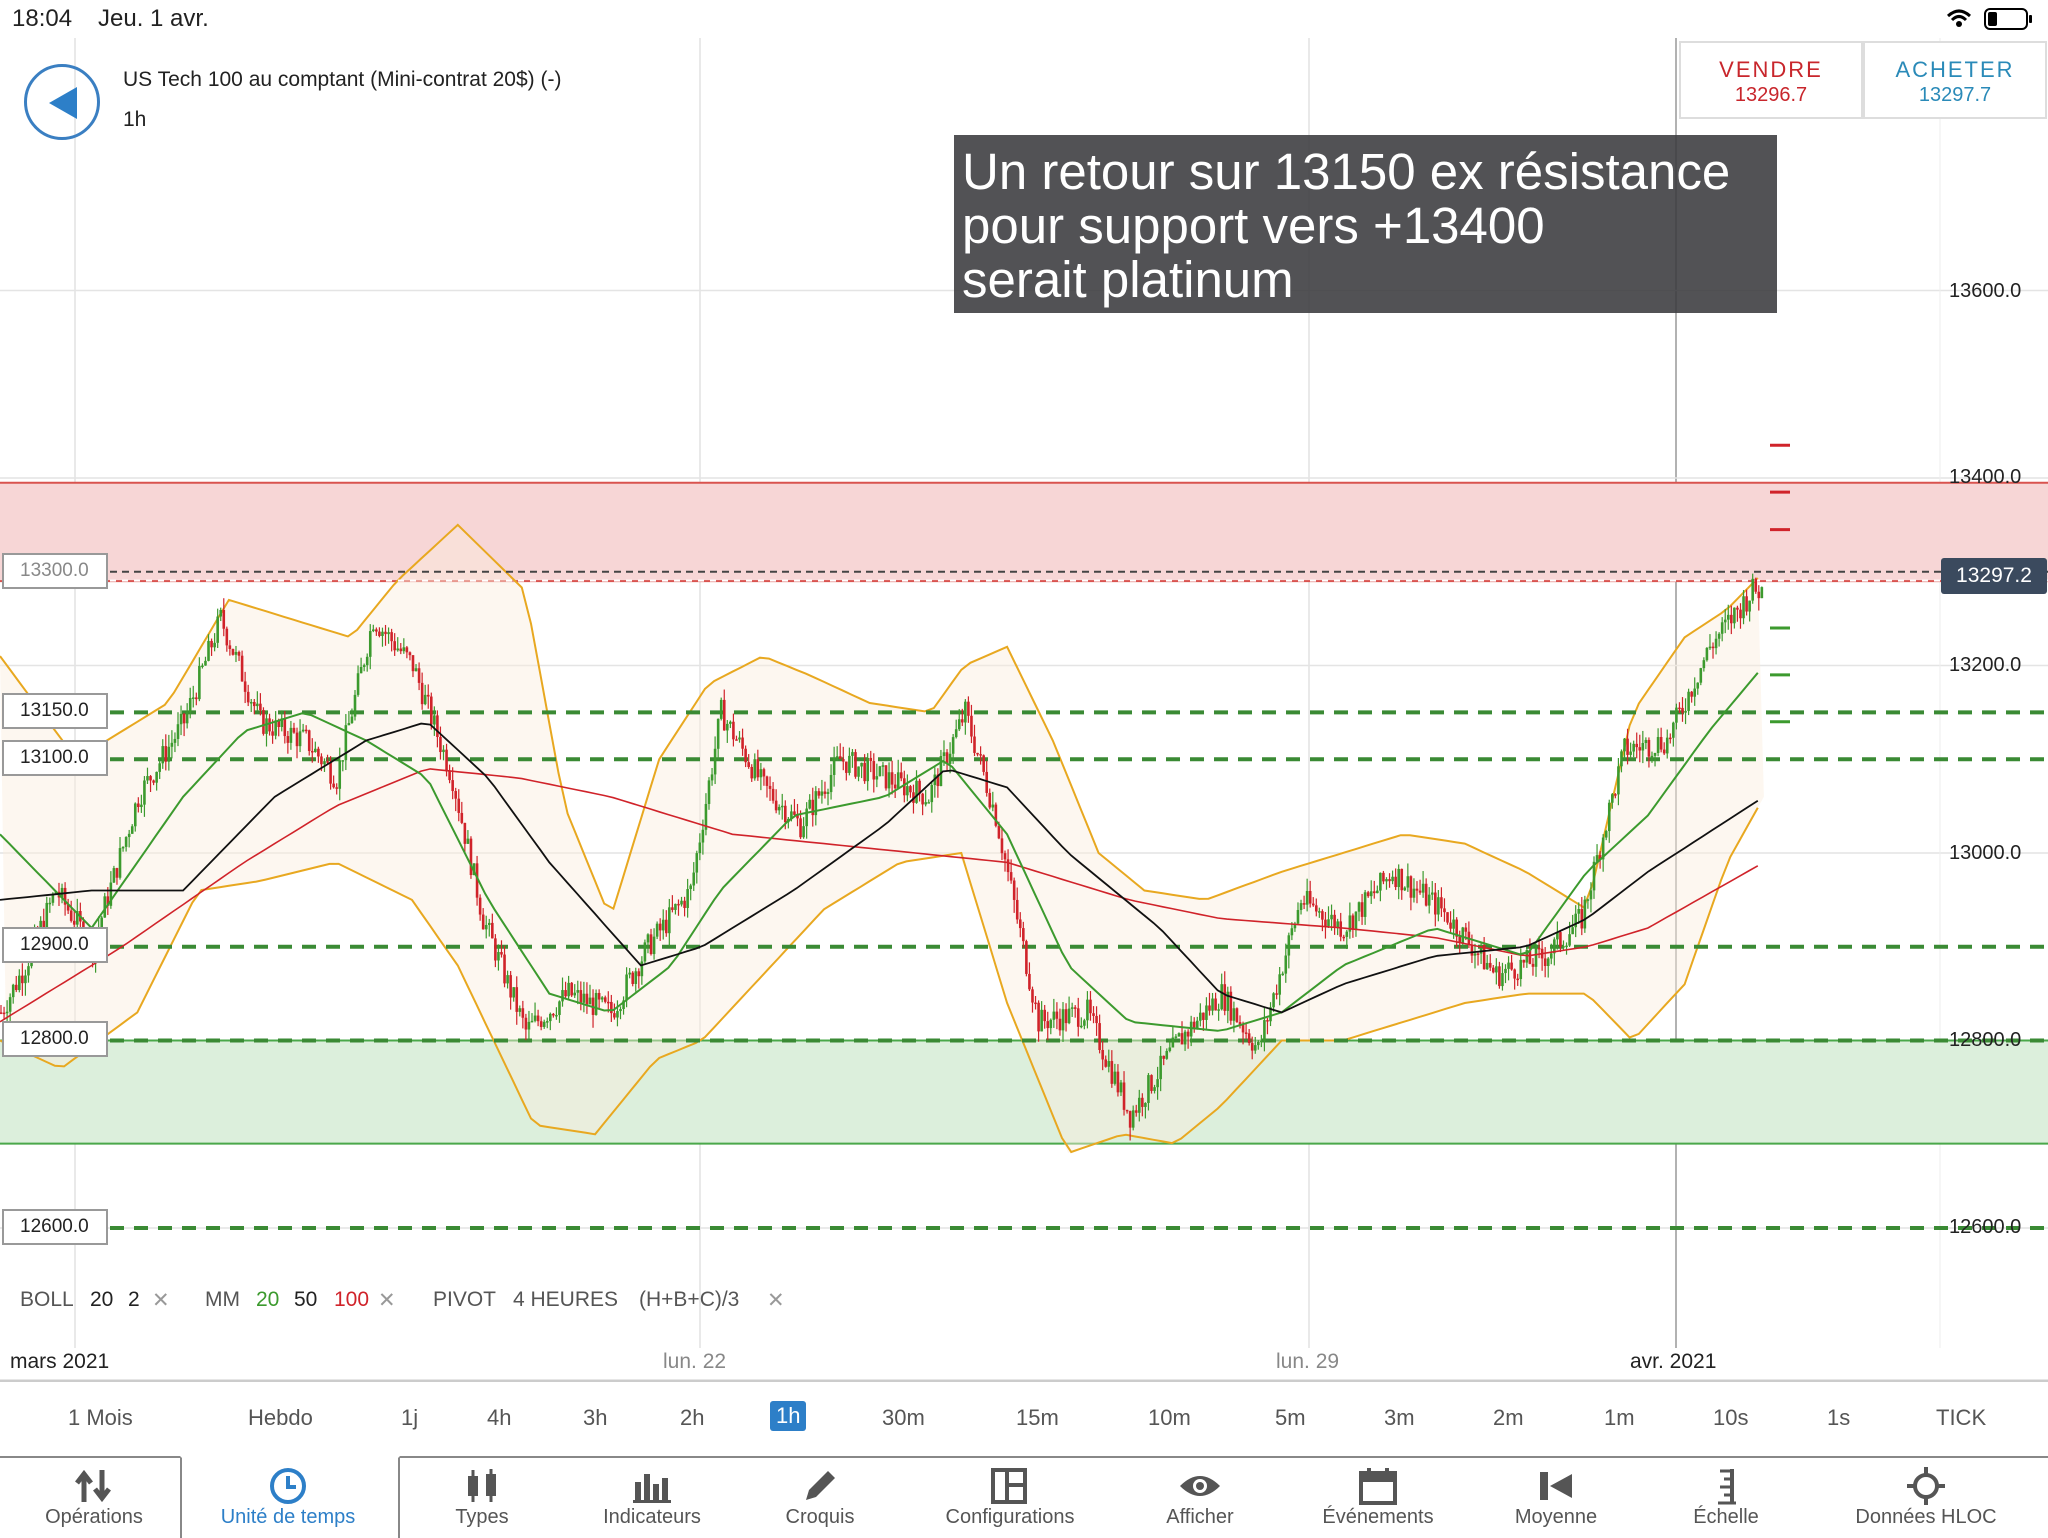 The width and height of the screenshot is (2048, 1538). Describe the element at coordinates (280, 1417) in the screenshot. I see `timeframe-weekly: Hebdo` at that location.